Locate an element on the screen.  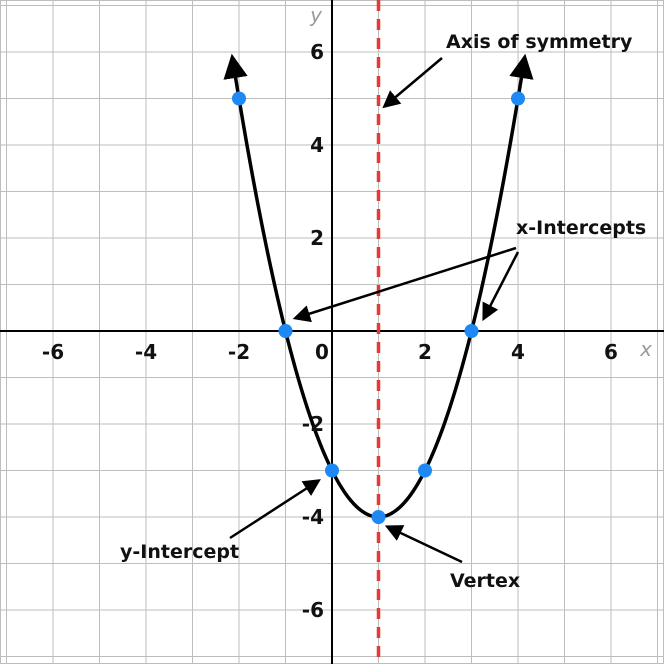
x-intercept-left-arrow is located at coordinates (404, 284).